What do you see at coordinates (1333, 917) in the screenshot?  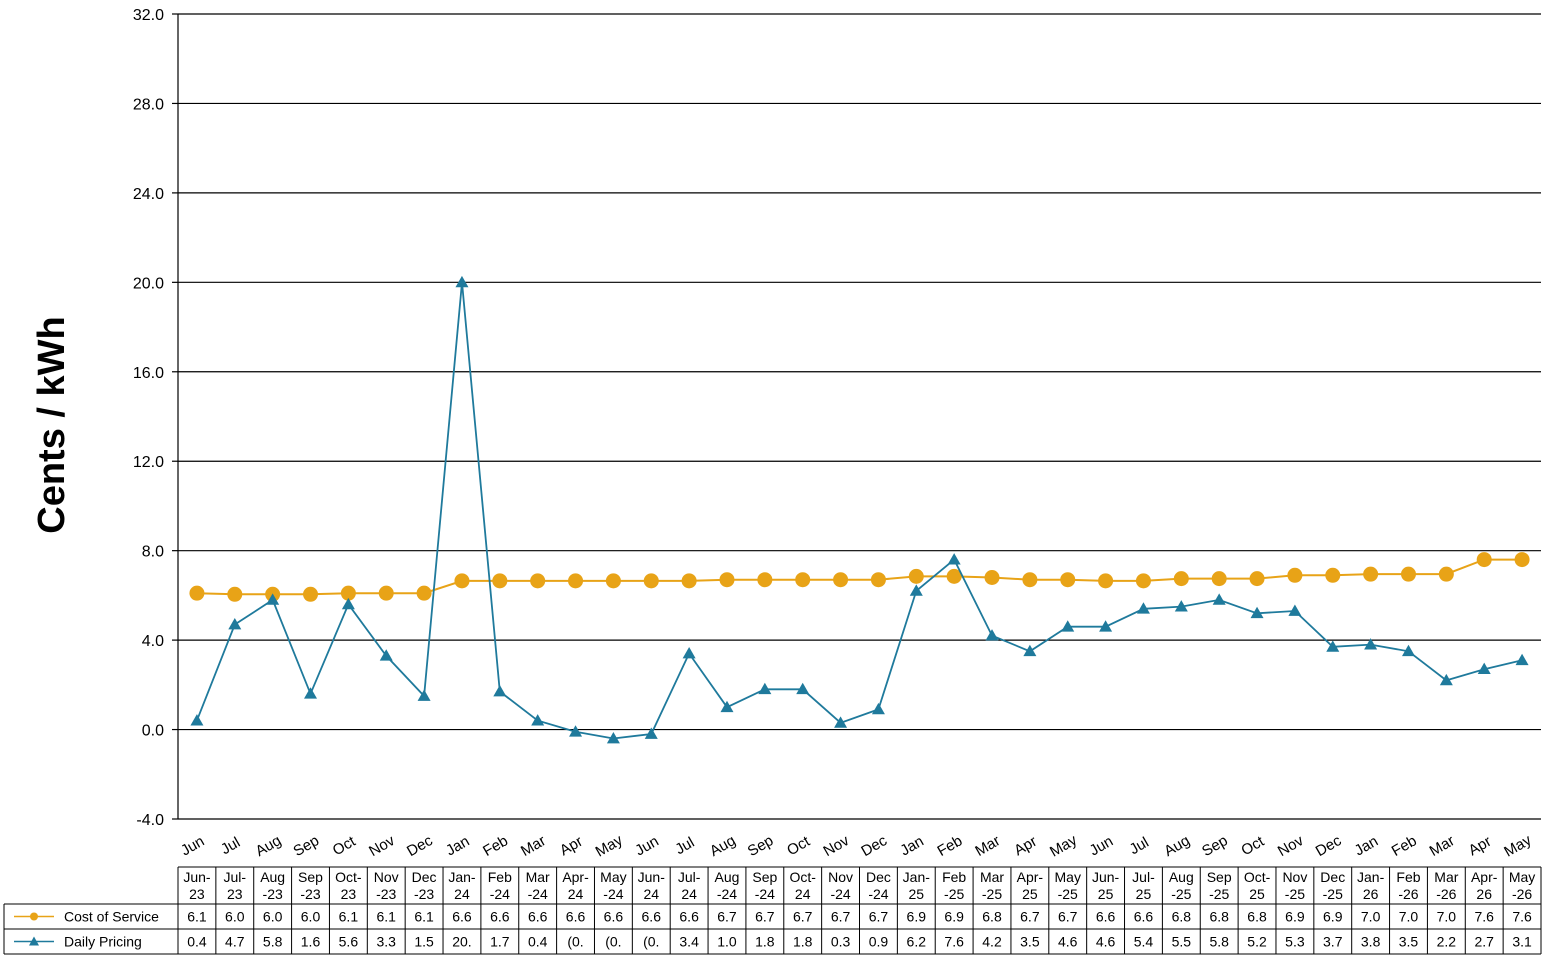 I see `table-cell: 6.9` at bounding box center [1333, 917].